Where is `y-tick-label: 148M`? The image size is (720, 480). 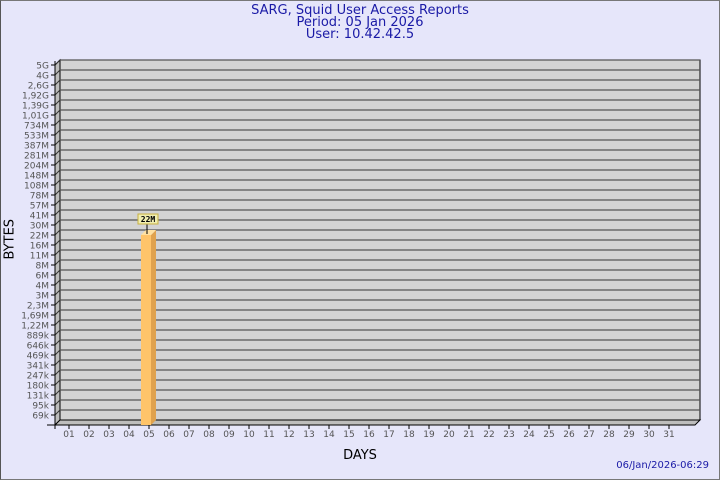
y-tick-label: 148M is located at coordinates (36, 177).